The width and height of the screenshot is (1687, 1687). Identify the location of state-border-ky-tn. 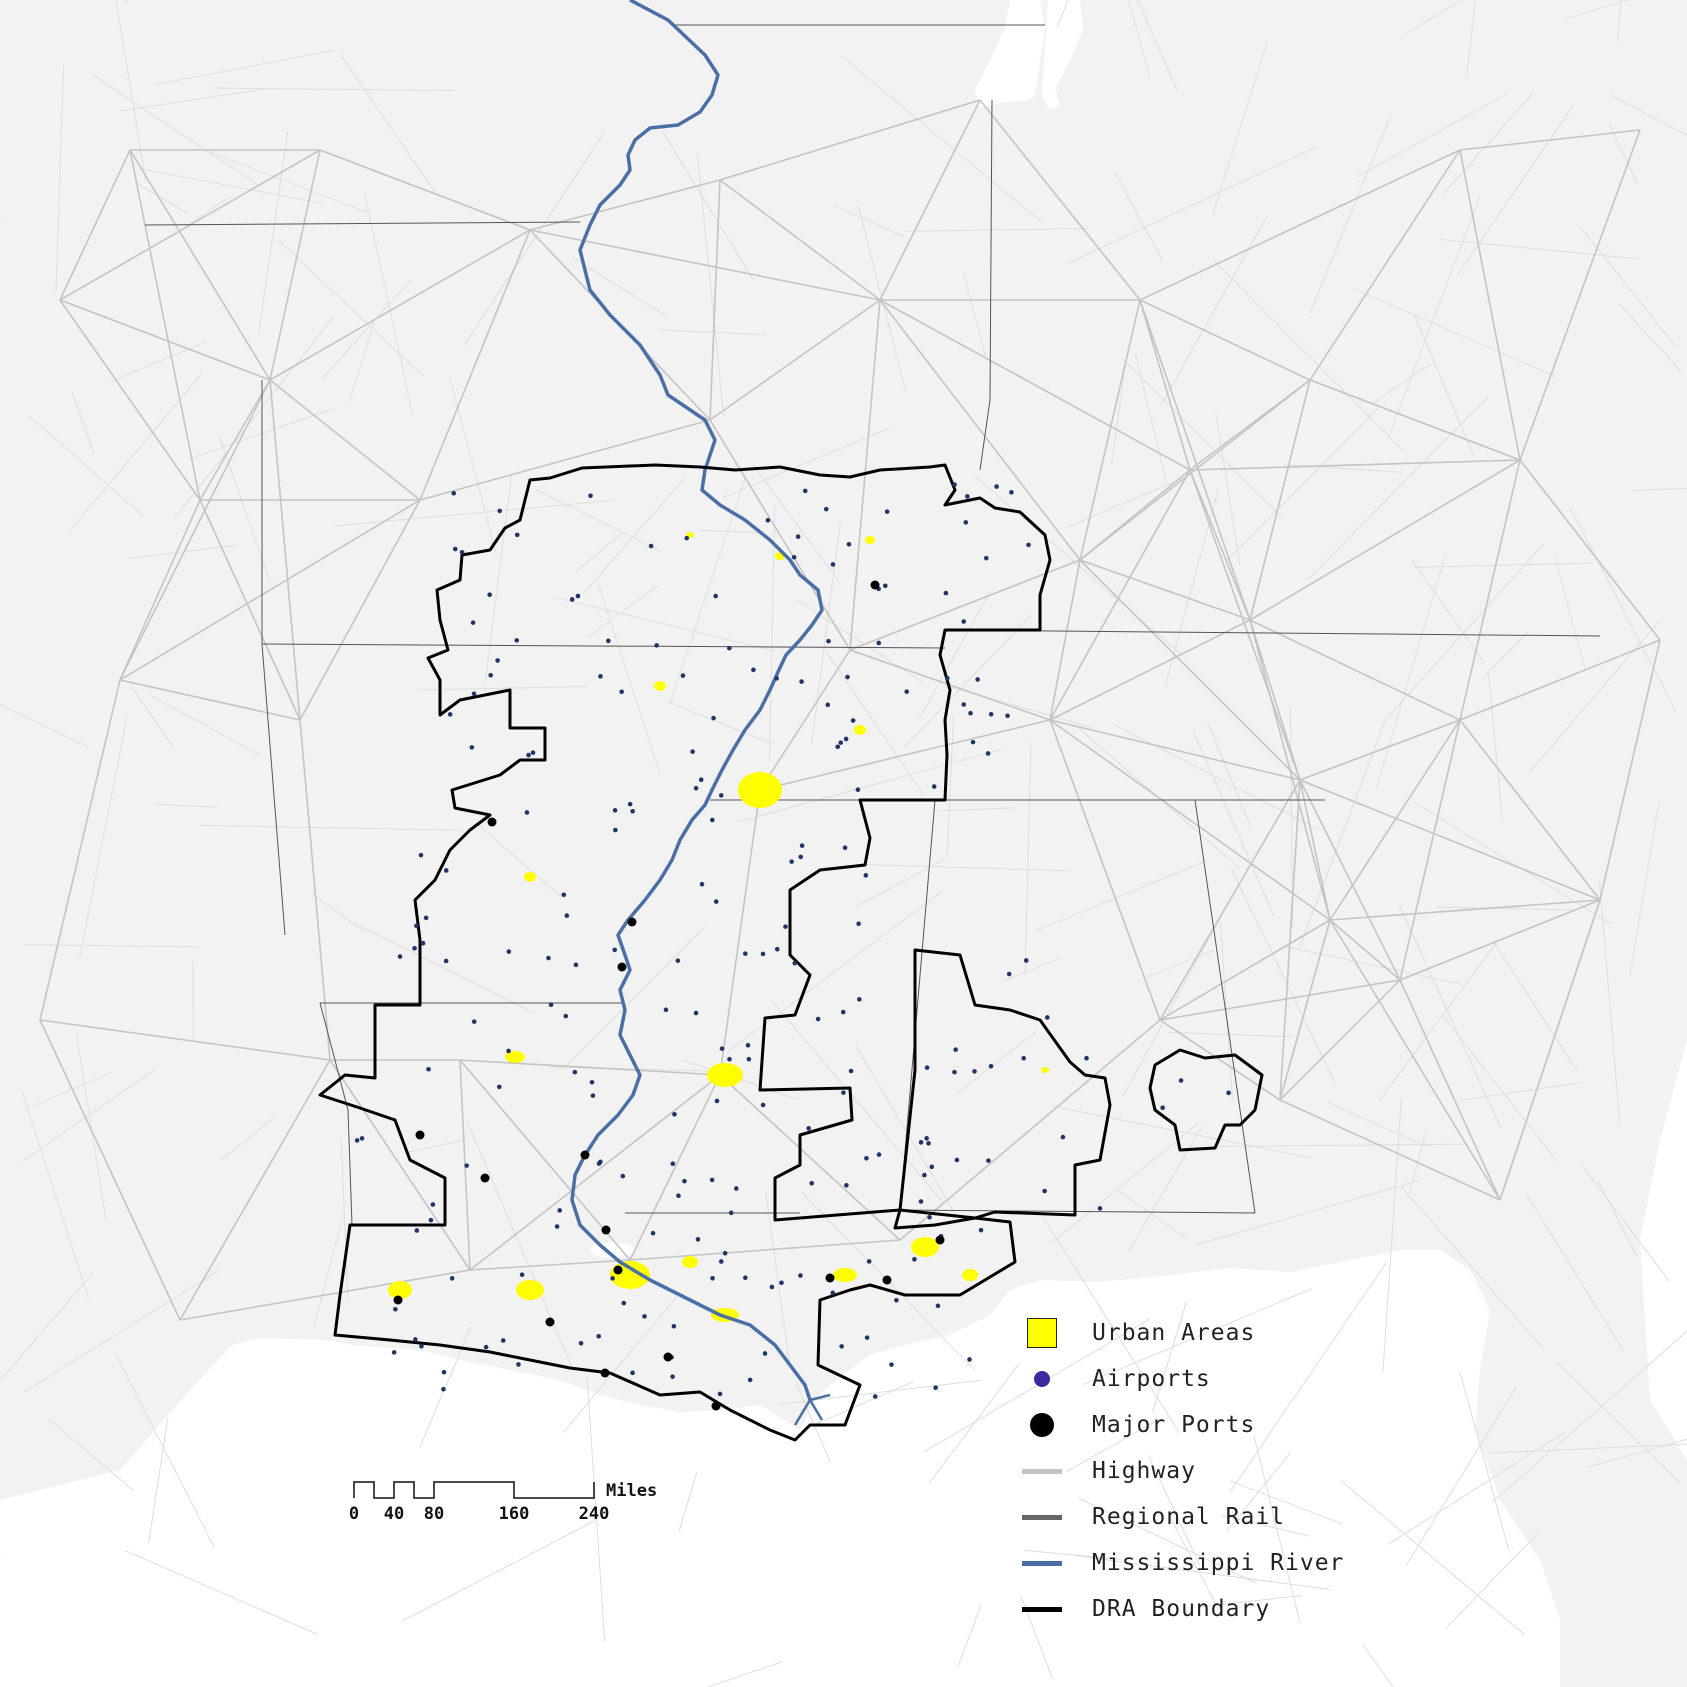
(1272, 633).